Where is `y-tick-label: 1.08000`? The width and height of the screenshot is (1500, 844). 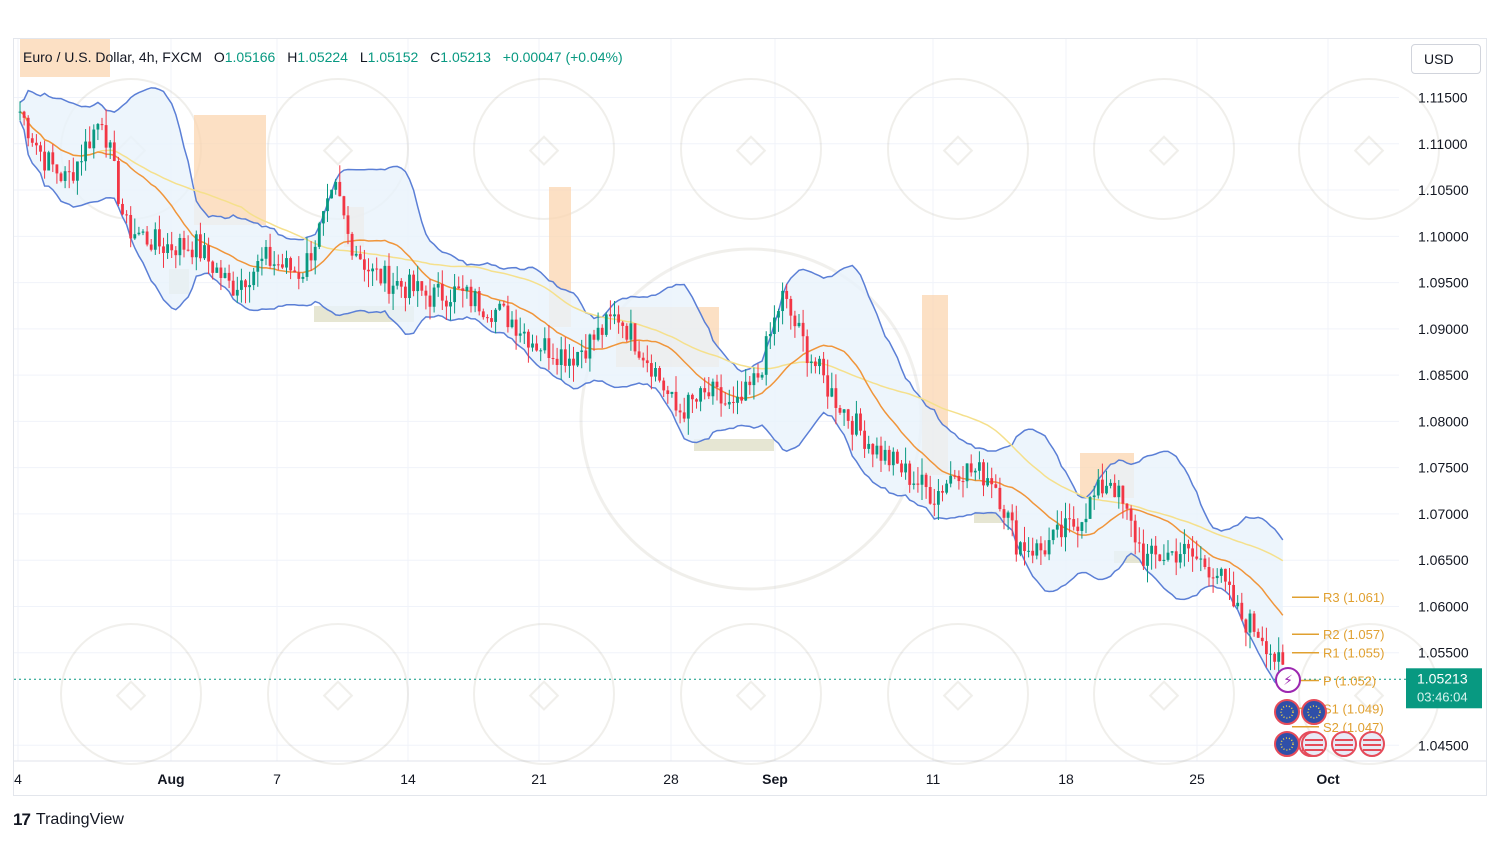
y-tick-label: 1.08000 is located at coordinates (1443, 421).